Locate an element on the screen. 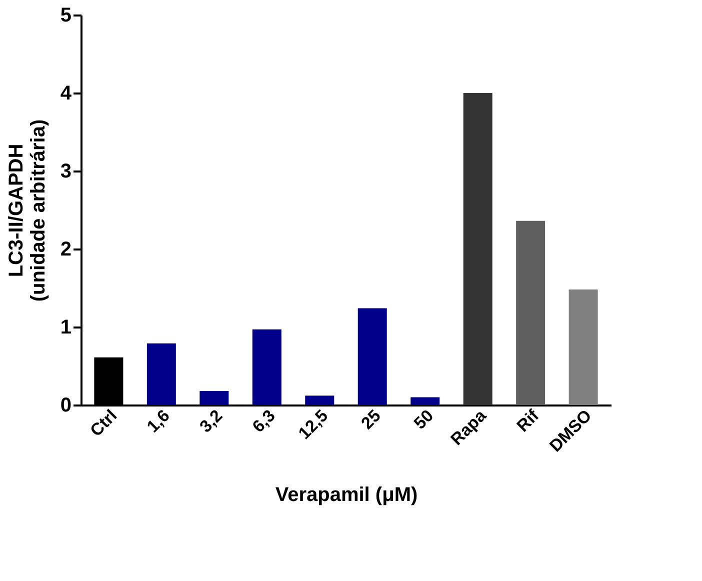 This screenshot has height=581, width=702. x-tick-label: Ctrl is located at coordinates (103, 423).